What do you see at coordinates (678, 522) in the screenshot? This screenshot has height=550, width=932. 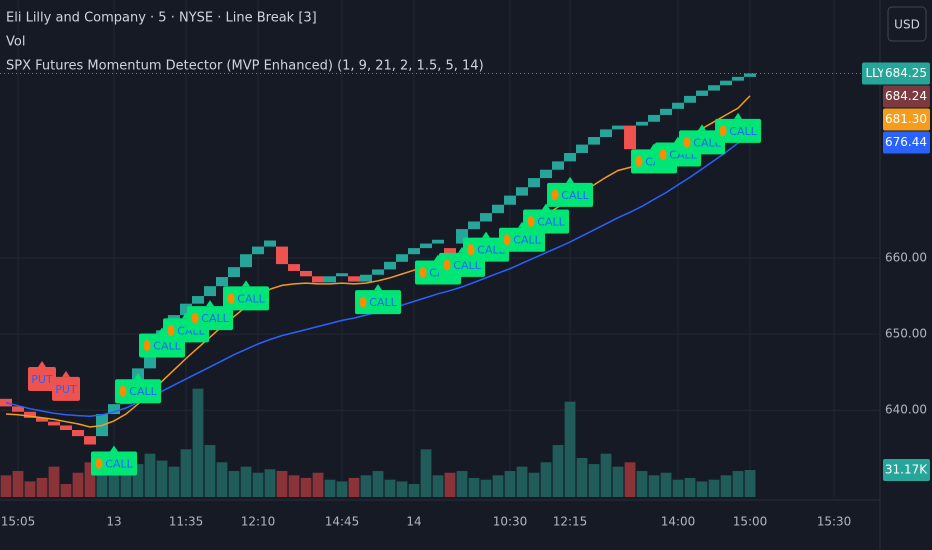 I see `x-tick-label: 14:00` at bounding box center [678, 522].